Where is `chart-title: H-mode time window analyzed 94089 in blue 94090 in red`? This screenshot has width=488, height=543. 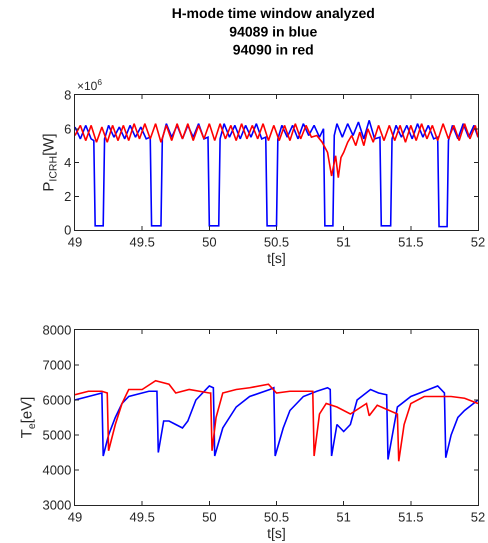
chart-title: H-mode time window analyzed 94089 in blue 94090 in red is located at coordinates (273, 31).